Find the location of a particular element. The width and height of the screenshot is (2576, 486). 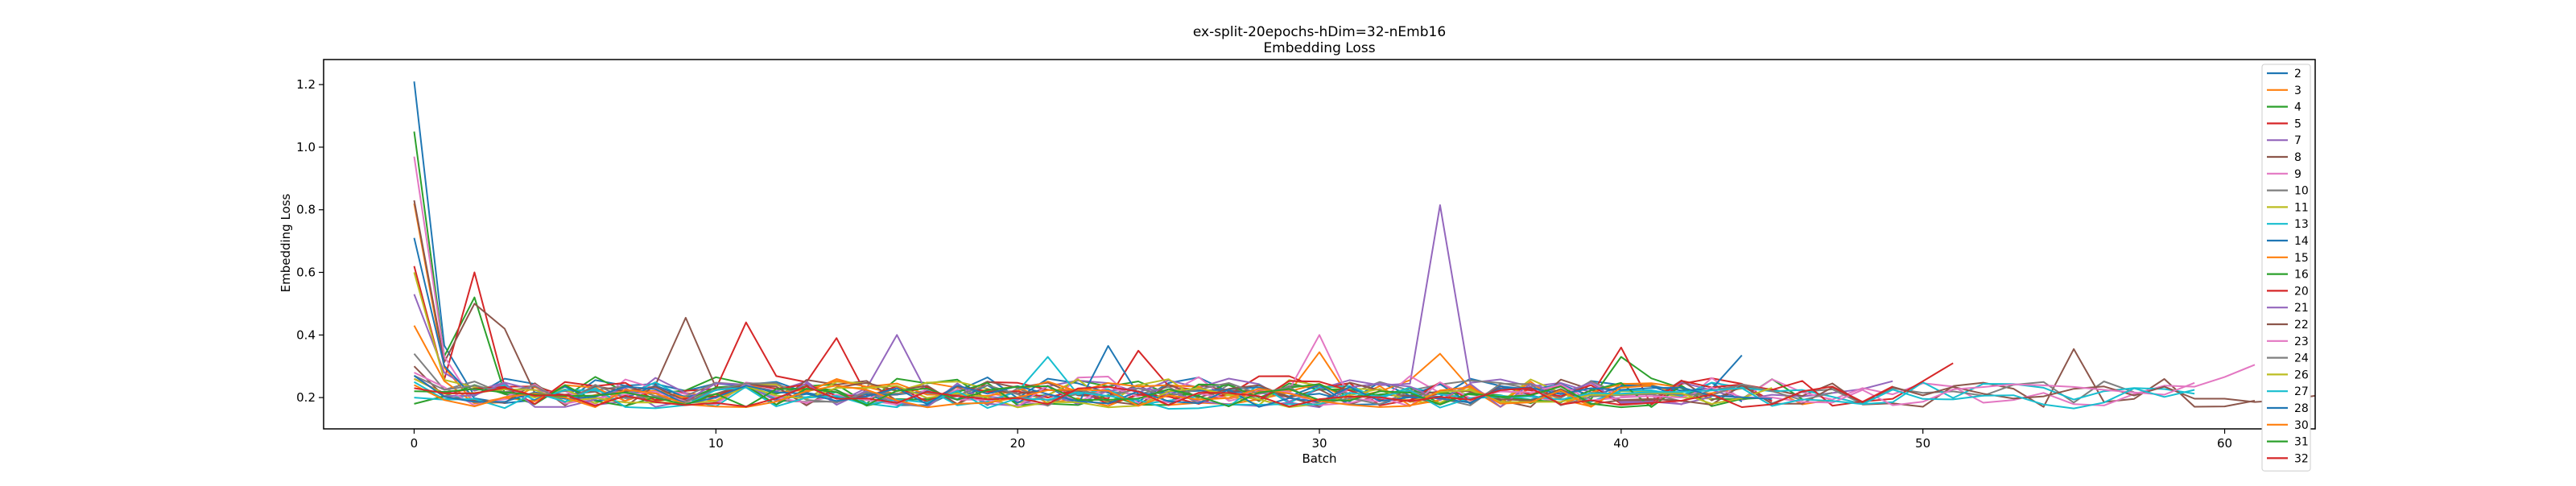

y-tick-label: 0.4 is located at coordinates (306, 334).